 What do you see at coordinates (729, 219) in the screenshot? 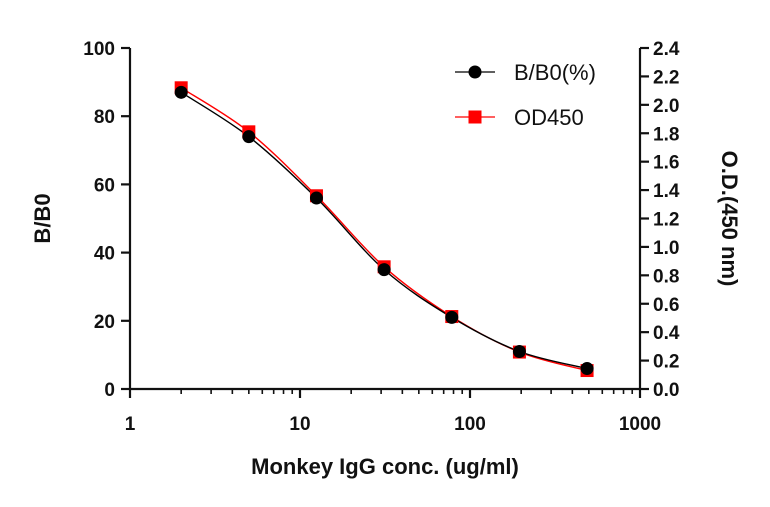
I see `y2-axis-title: O.D.(450 nm)` at bounding box center [729, 219].